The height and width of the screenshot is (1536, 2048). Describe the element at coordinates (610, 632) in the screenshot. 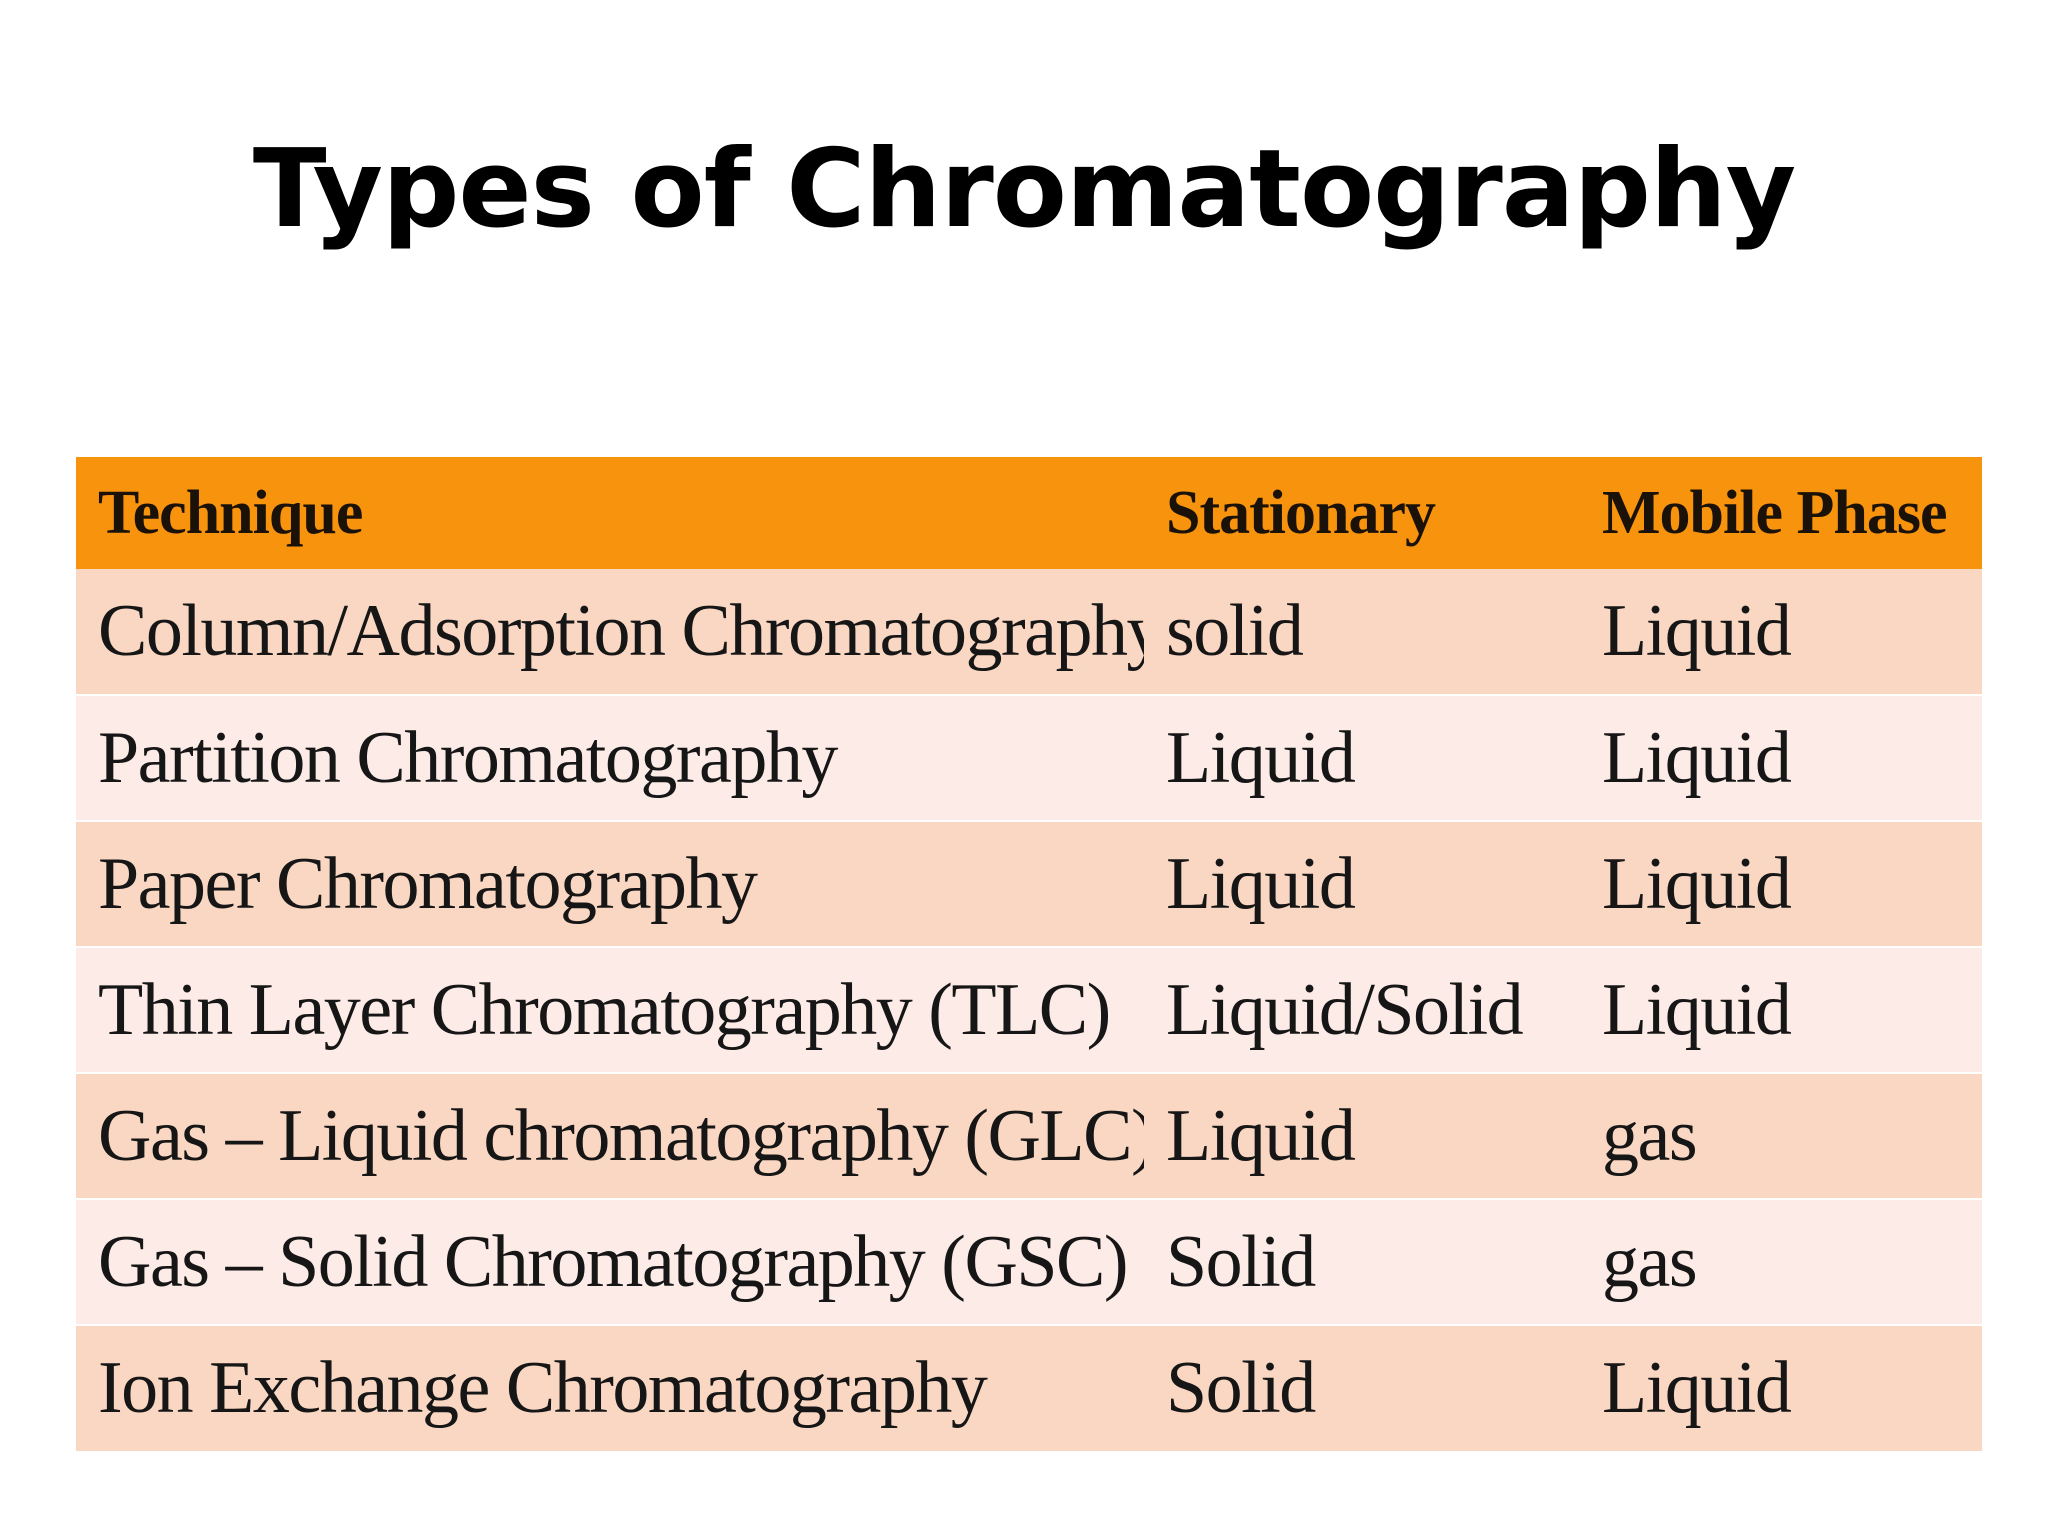

I see `technique-cell: Column/Adsorption Chromatography` at that location.